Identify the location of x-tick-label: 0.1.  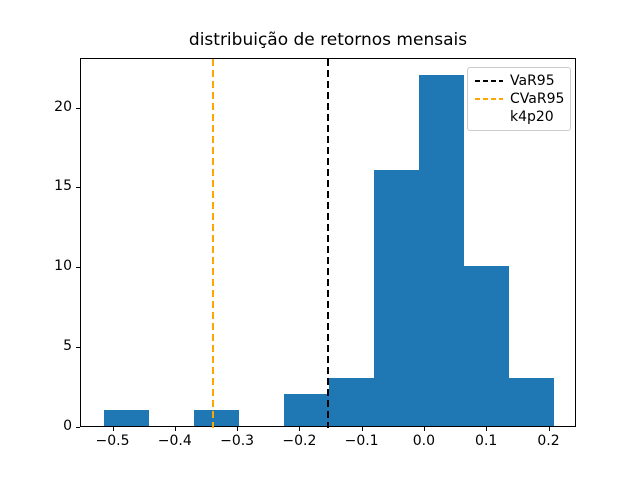
(486, 441).